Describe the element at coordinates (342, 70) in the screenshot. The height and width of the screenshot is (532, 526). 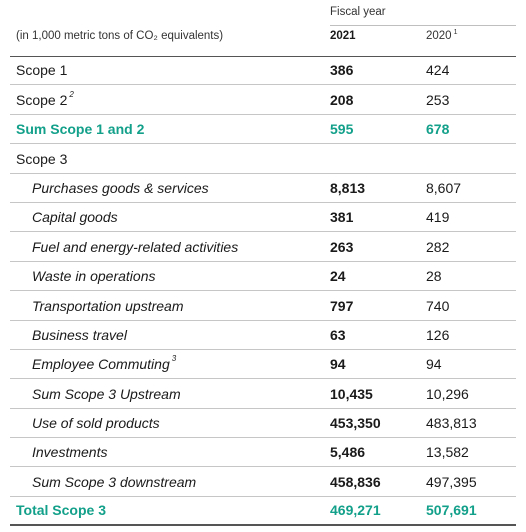
I see `value-2021: 386` at that location.